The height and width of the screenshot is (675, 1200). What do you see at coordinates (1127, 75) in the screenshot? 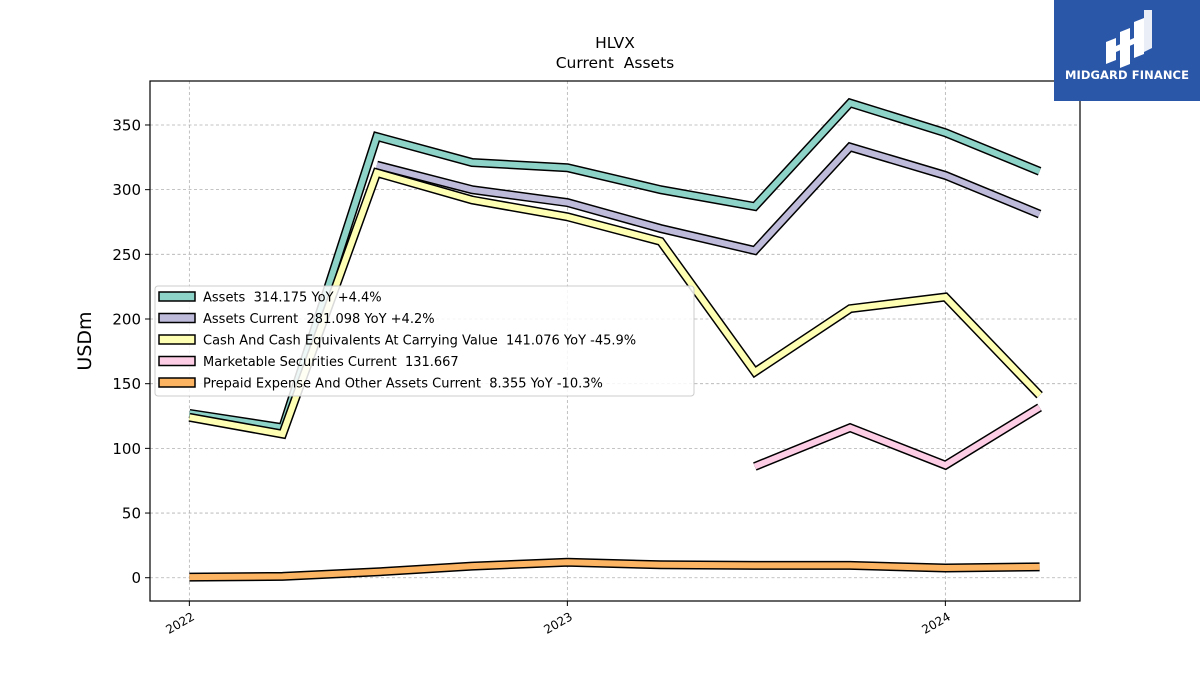
I see `brand-name: MIDGARD FINANCE` at bounding box center [1127, 75].